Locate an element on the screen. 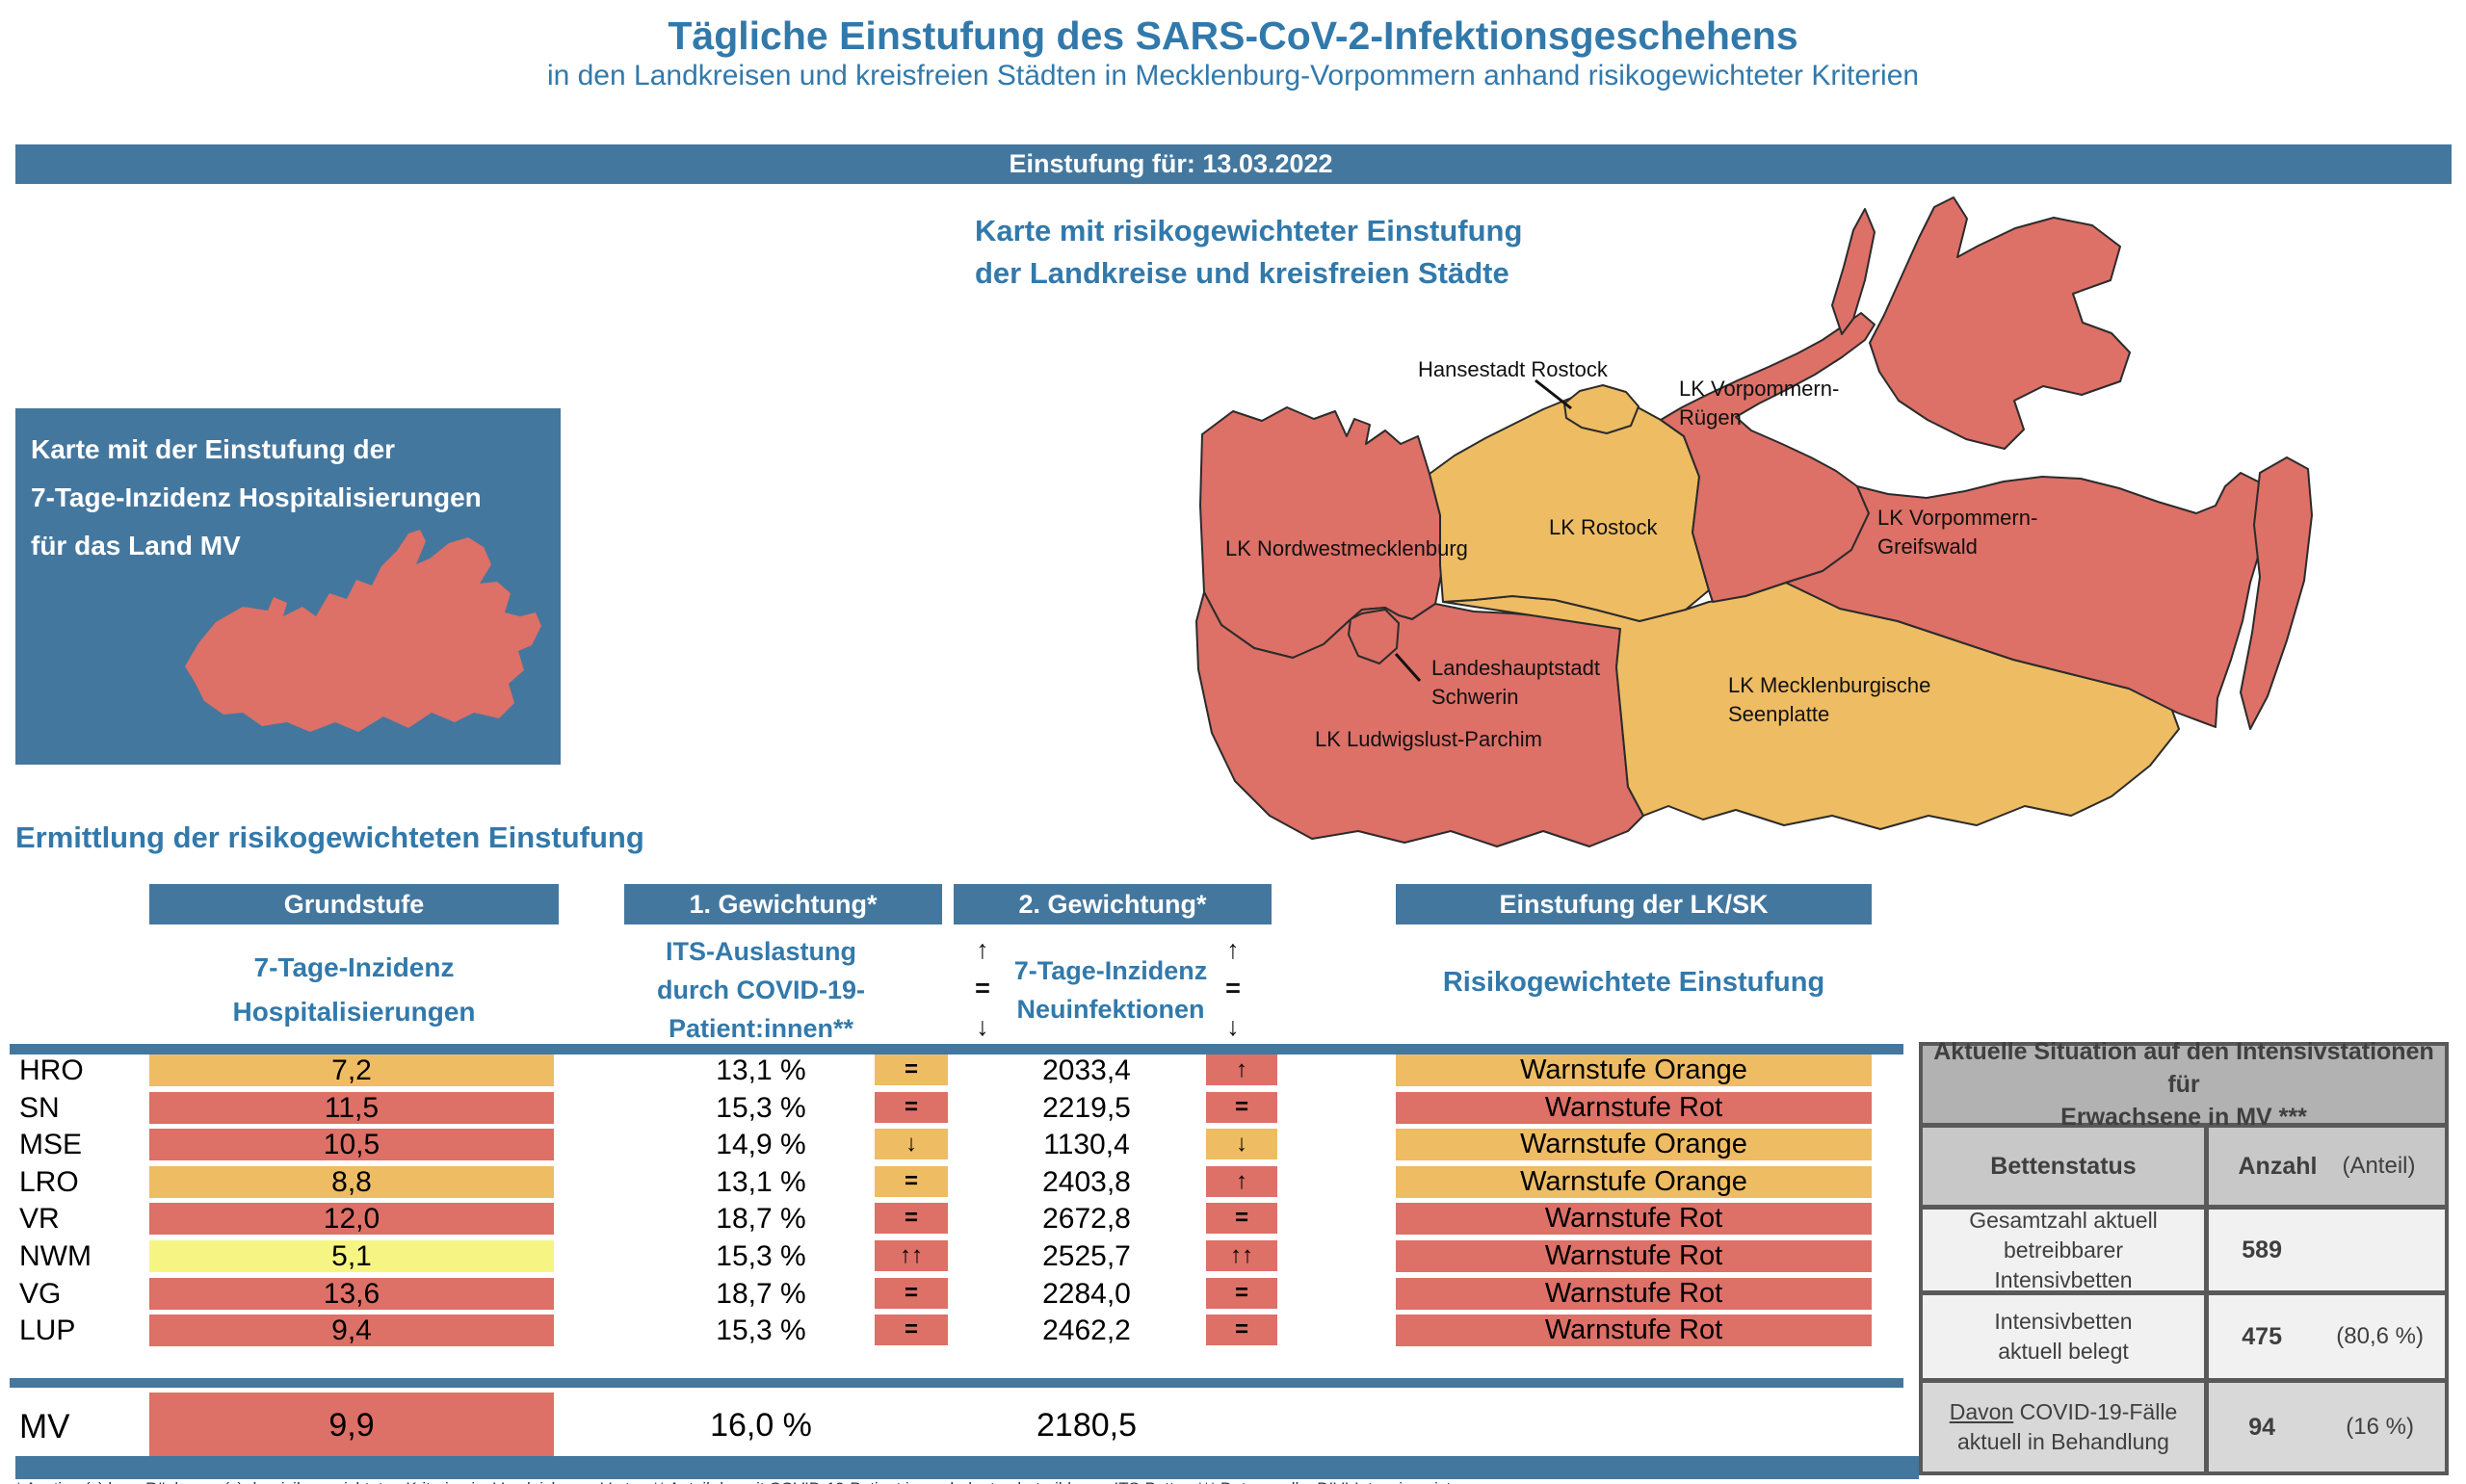  date-banner: Einstufung für: 13.03.2022 is located at coordinates (1233, 164).